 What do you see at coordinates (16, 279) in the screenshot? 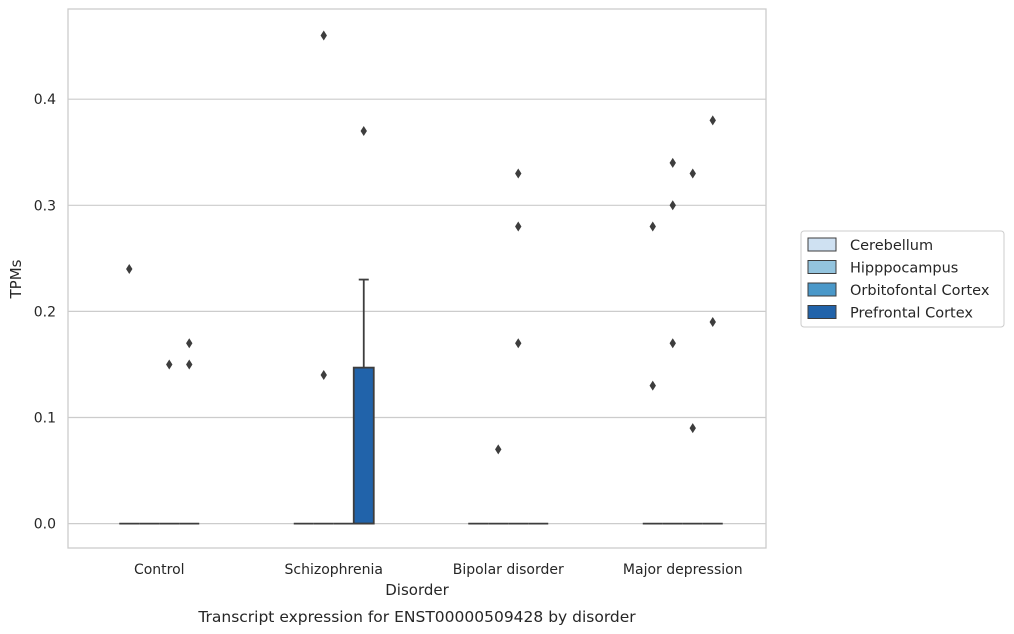
I see `y-axis-label: TPMs` at bounding box center [16, 279].